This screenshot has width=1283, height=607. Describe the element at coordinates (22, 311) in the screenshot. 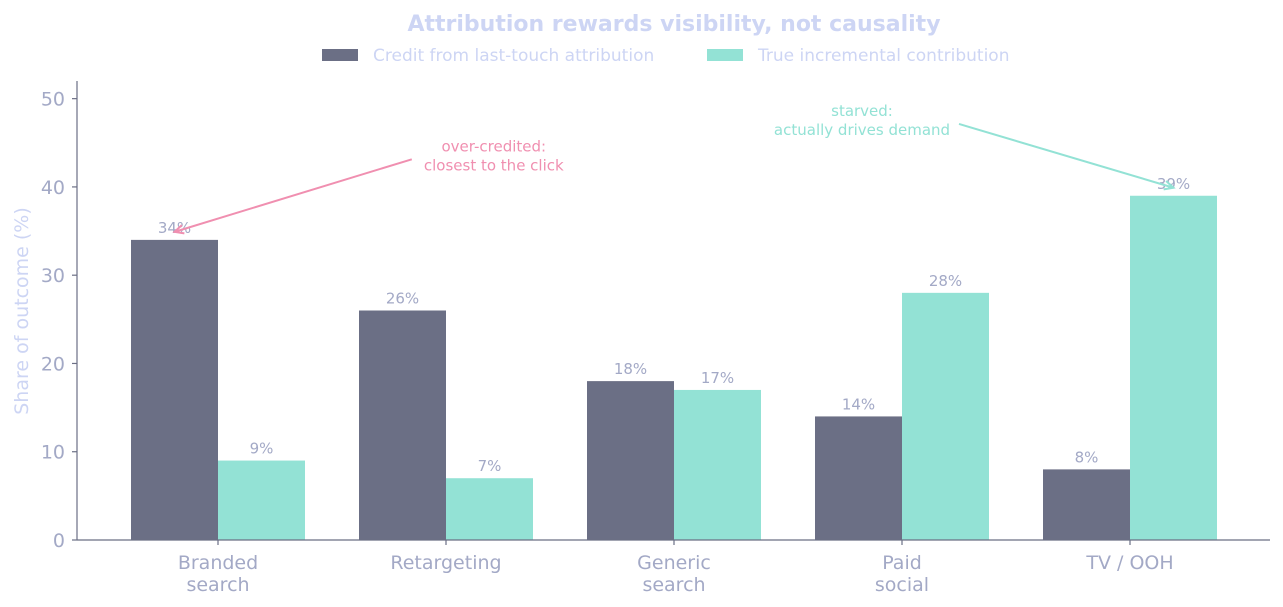

I see `y-axis-label: Share of outcome (%)` at that location.